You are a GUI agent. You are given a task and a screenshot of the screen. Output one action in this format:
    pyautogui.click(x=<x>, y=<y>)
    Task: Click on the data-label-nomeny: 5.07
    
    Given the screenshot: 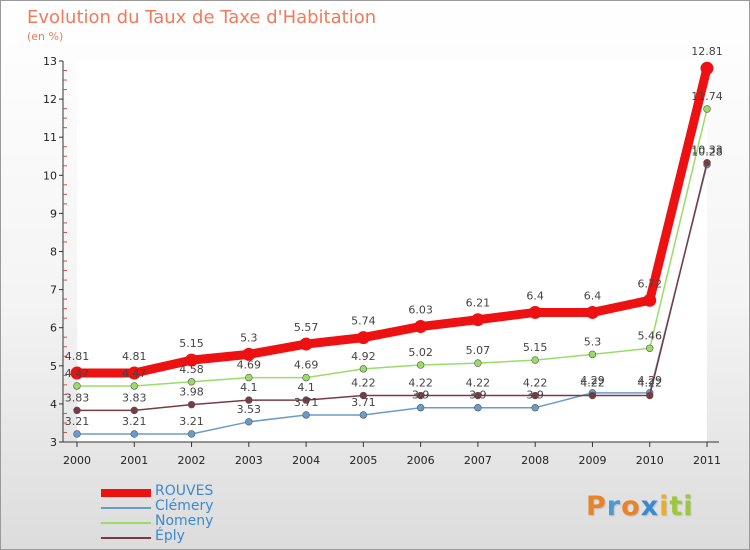 What is the action you would take?
    pyautogui.click(x=478, y=350)
    